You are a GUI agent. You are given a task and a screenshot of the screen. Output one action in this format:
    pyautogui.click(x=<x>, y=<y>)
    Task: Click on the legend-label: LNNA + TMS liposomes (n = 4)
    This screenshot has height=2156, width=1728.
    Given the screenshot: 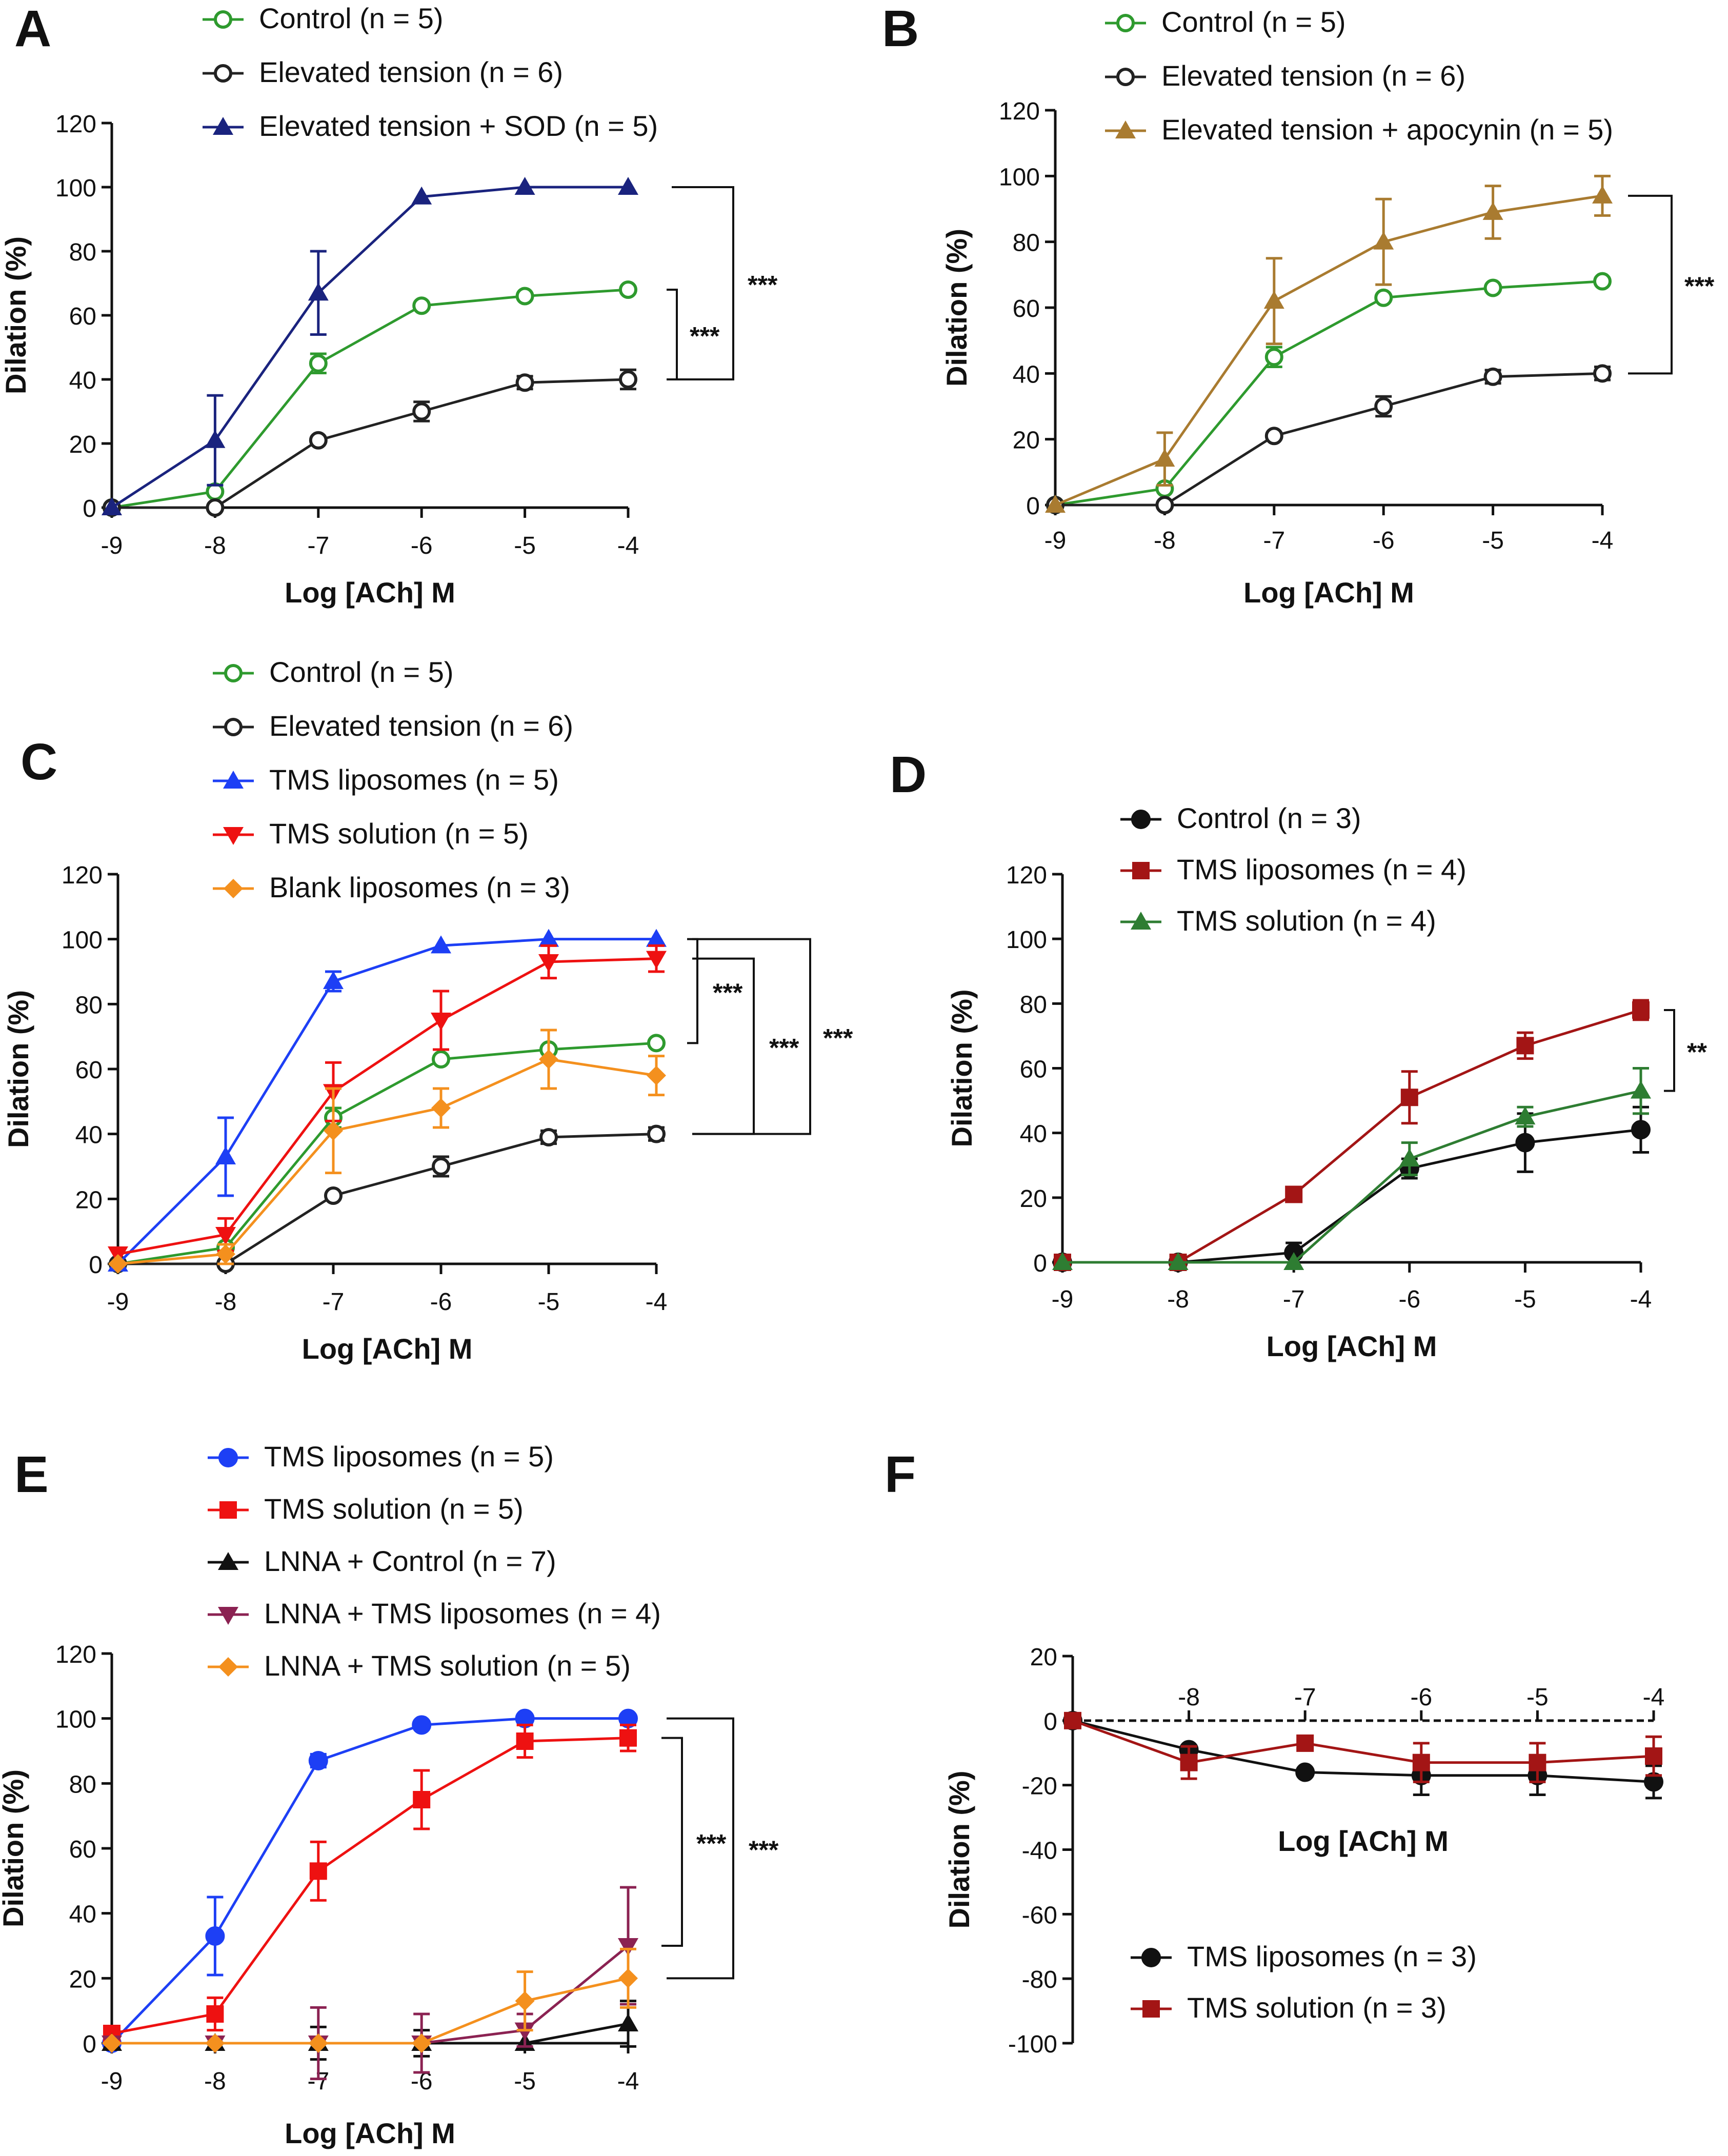 What is the action you would take?
    pyautogui.click(x=462, y=1613)
    